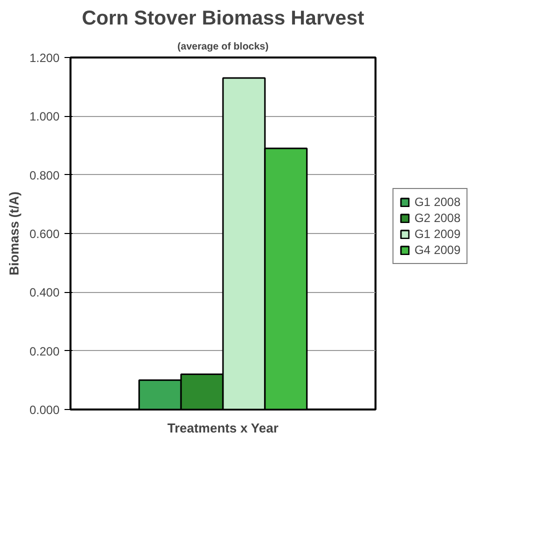 This screenshot has height=550, width=539. What do you see at coordinates (437, 201) in the screenshot?
I see `legend-label: G1 2008` at bounding box center [437, 201].